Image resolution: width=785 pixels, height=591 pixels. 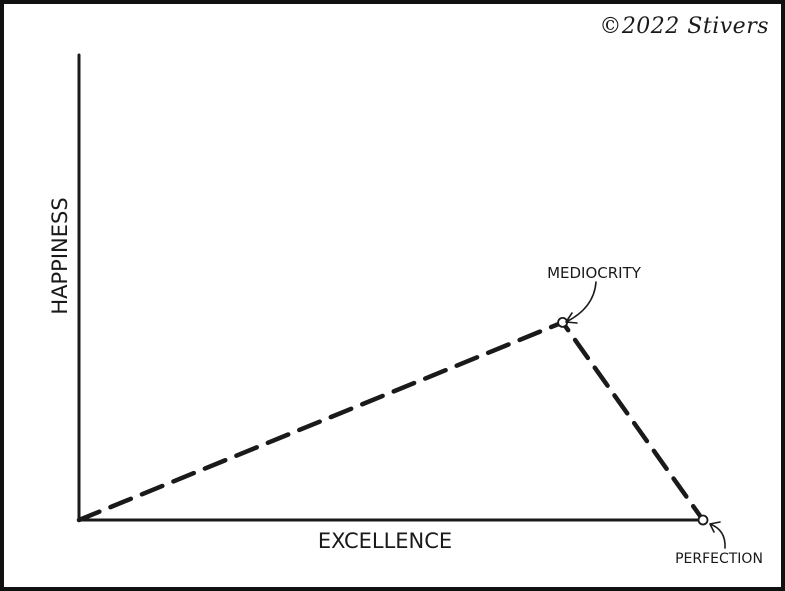 I want to click on arrow-icon-perfection, so click(x=717, y=535).